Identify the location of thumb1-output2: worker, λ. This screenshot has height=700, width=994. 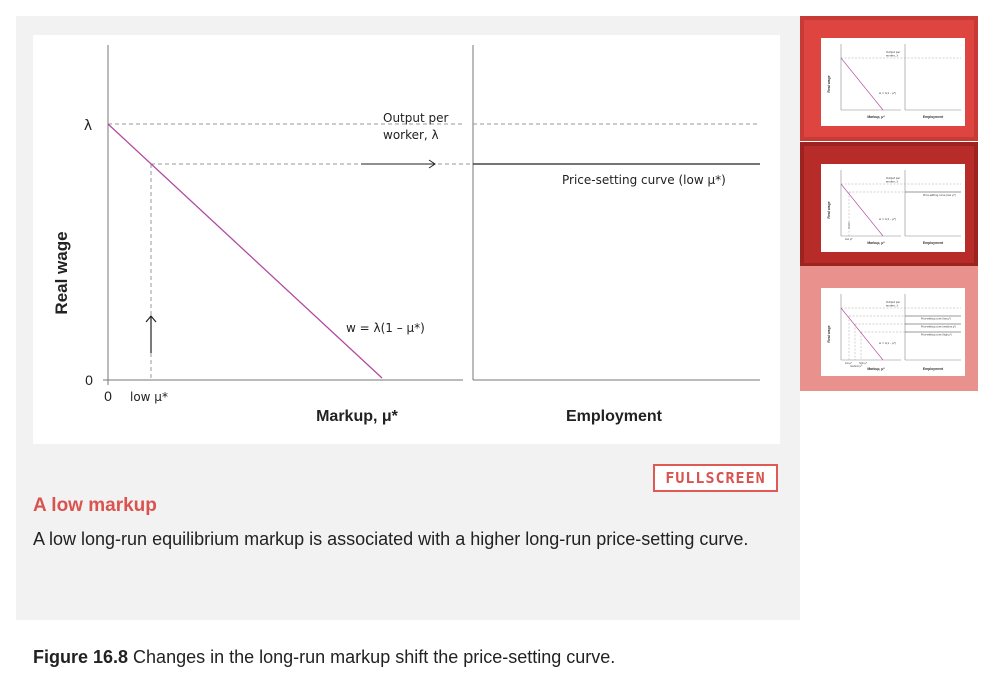
(892, 56).